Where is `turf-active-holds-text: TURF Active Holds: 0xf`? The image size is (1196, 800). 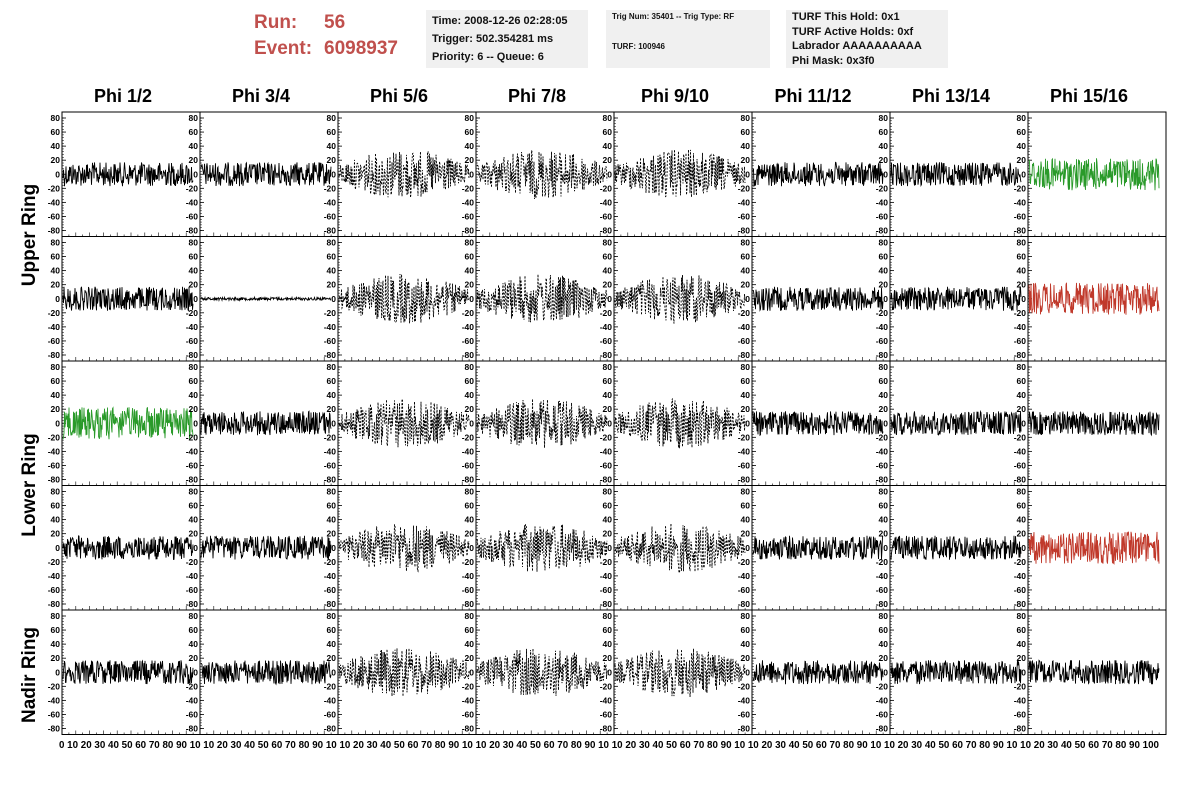 turf-active-holds-text: TURF Active Holds: 0xf is located at coordinates (853, 31).